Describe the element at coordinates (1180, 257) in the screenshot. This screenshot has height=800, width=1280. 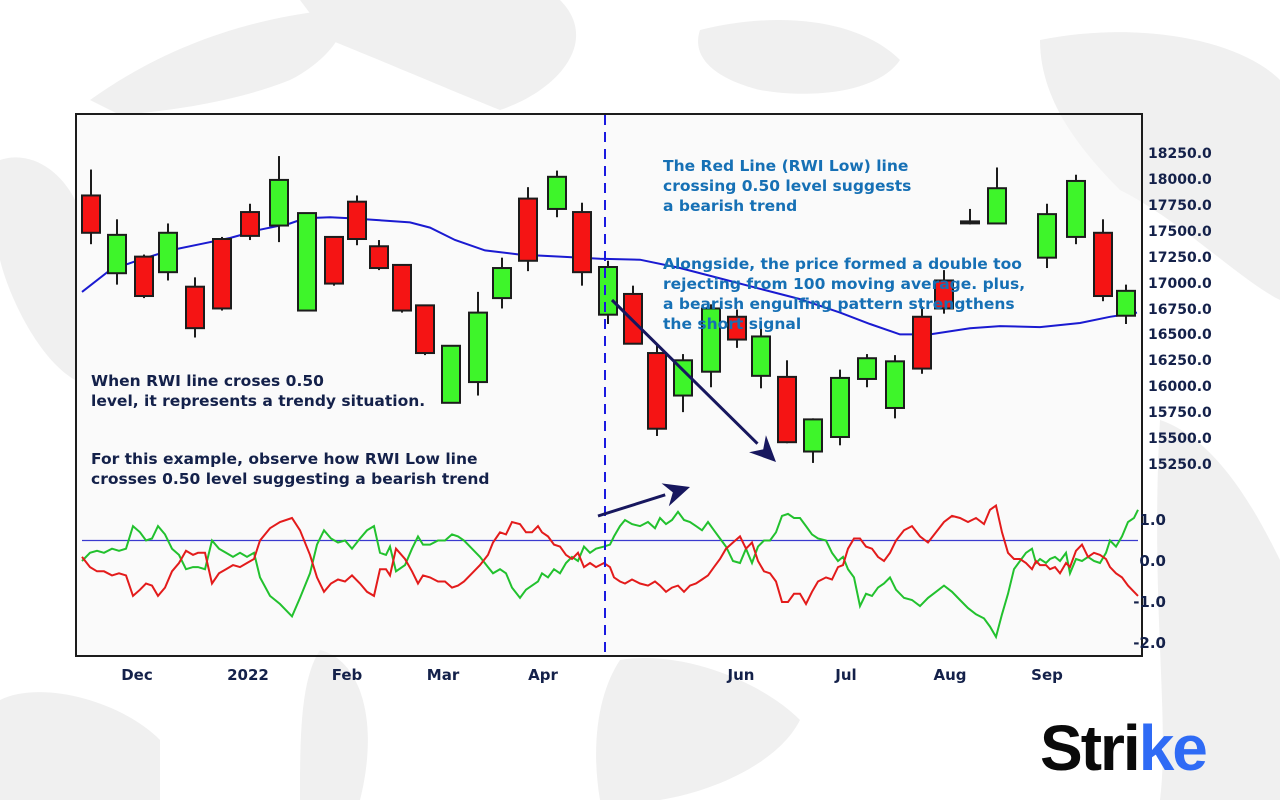
I see `price-tick: 17250.0` at that location.